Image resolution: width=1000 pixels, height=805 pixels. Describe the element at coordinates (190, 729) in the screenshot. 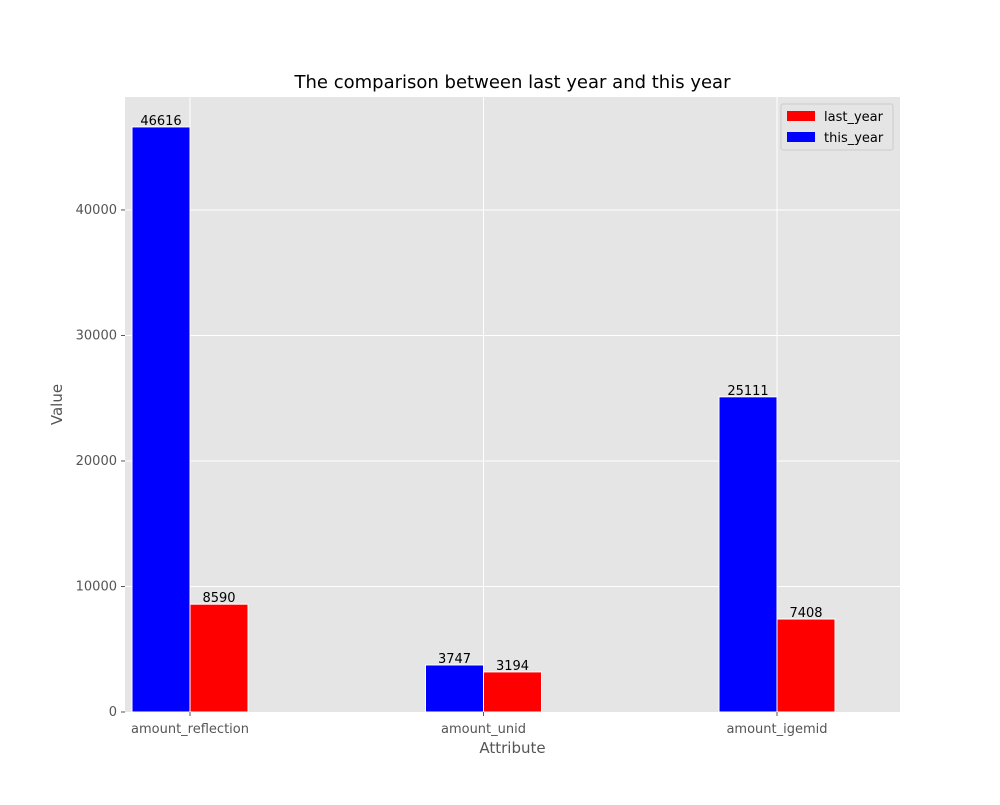

I see `x-tick-label: amount_reflection` at that location.